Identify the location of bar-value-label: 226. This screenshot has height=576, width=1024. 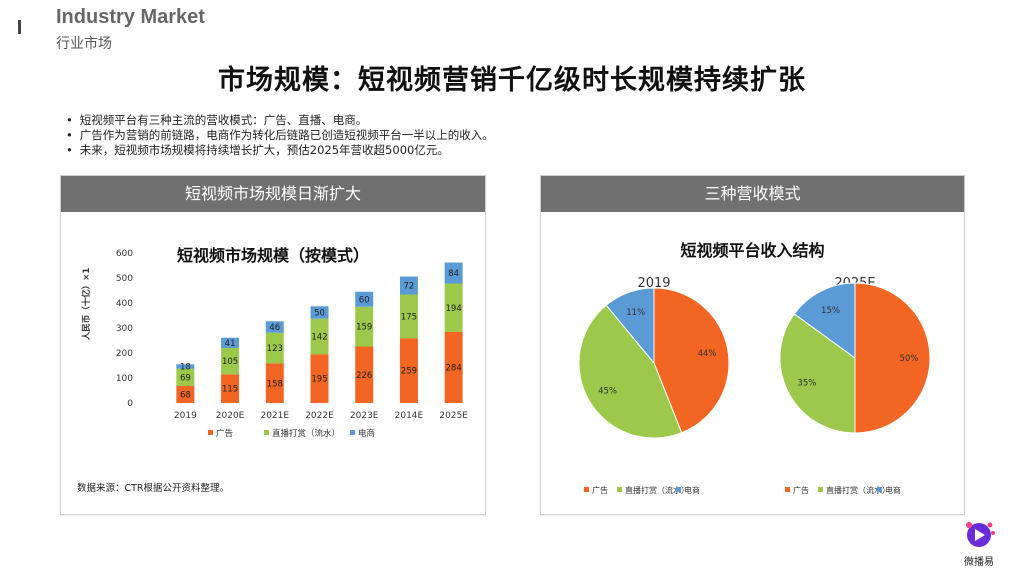
(364, 376).